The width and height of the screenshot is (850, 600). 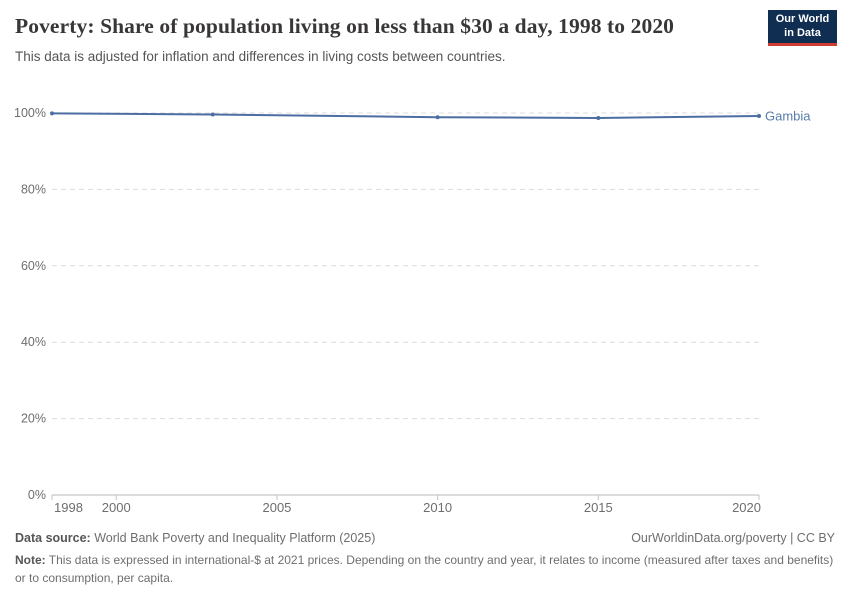 I want to click on y-axis-label: 20%, so click(x=33, y=419).